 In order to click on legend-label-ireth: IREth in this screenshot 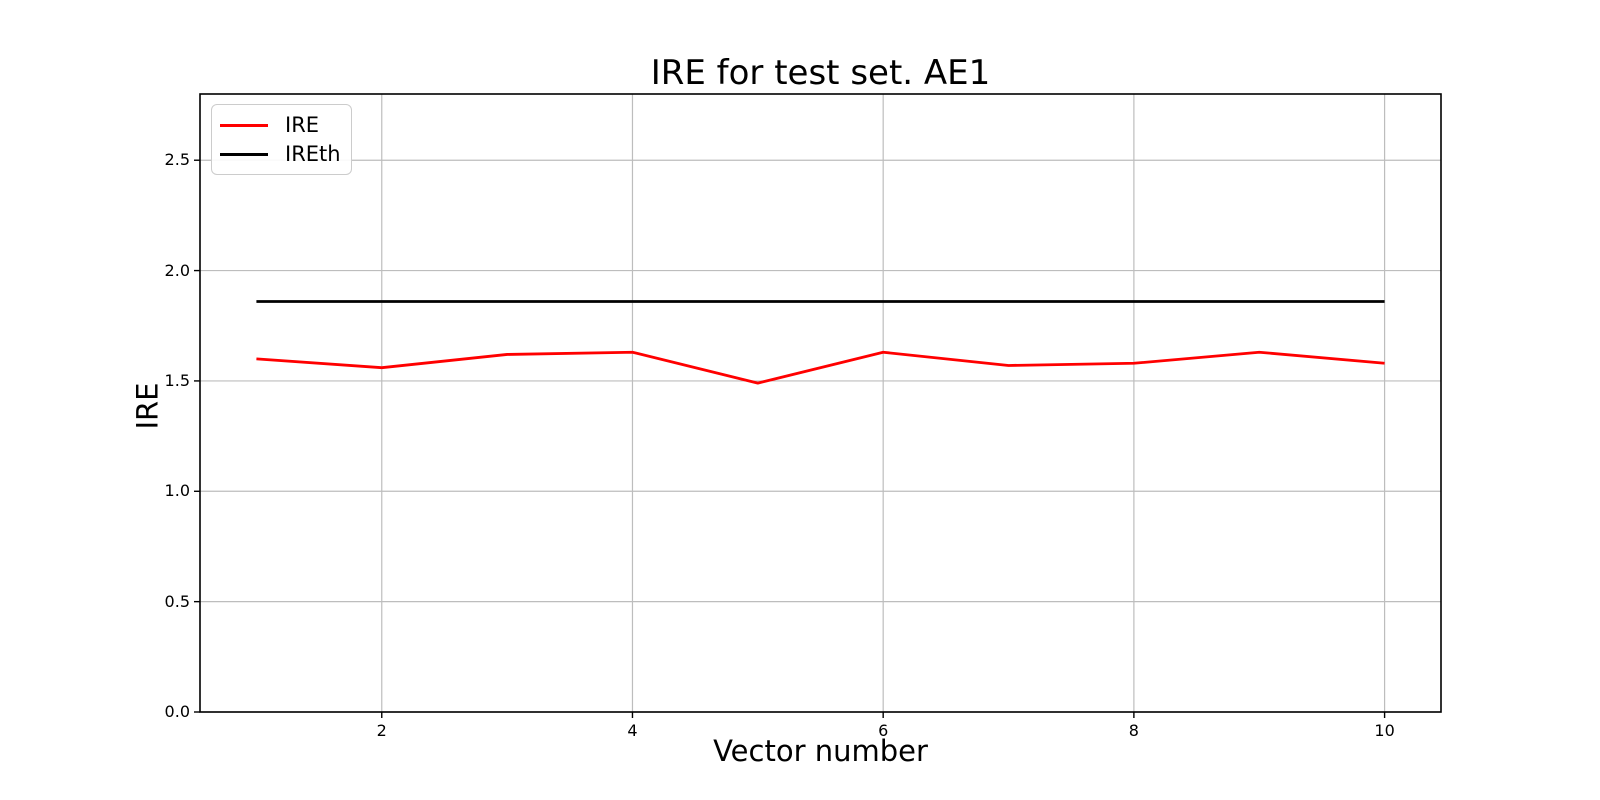, I will do `click(313, 154)`.